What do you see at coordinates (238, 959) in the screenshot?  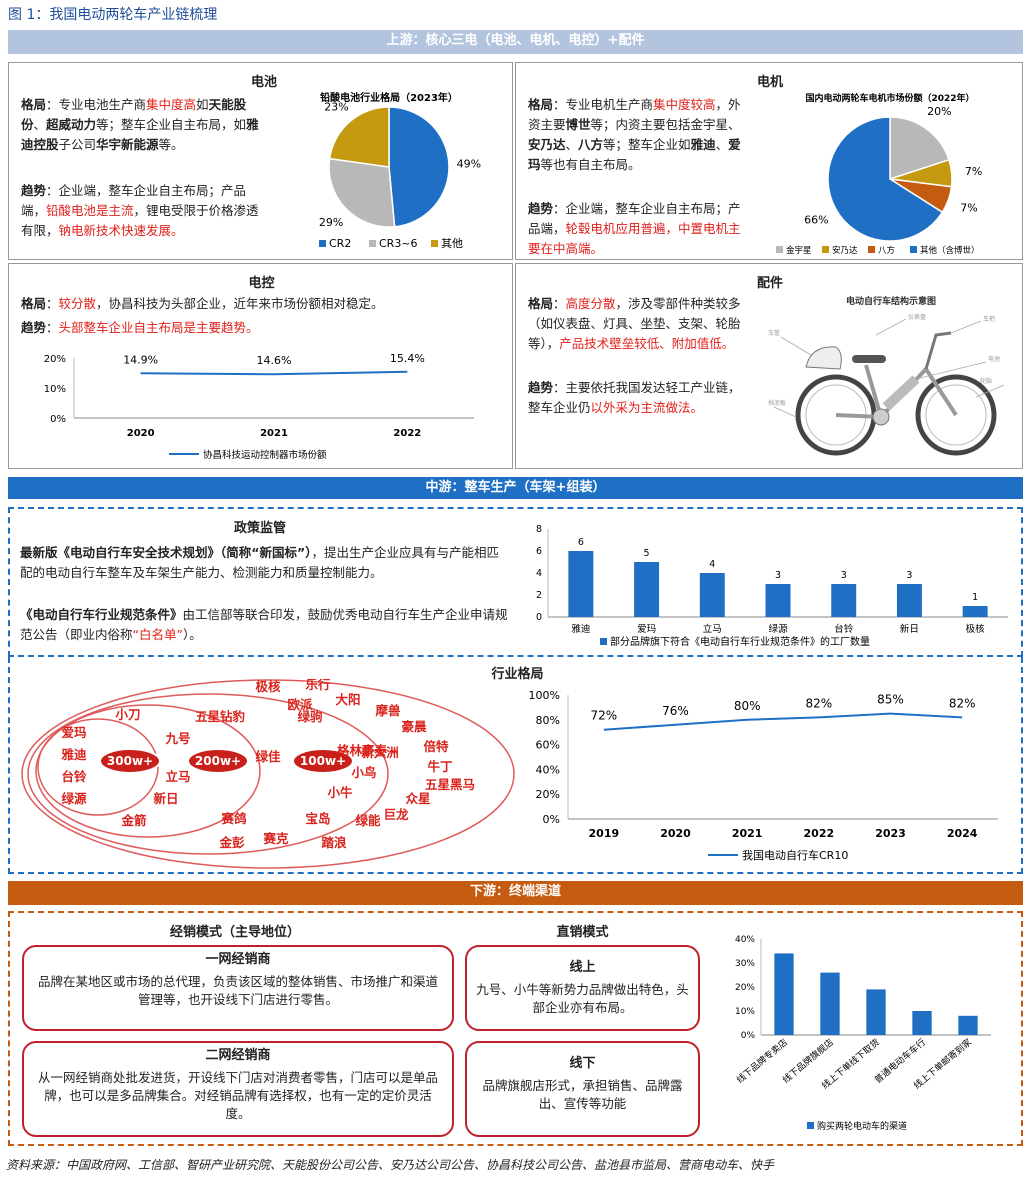 I see `first-tier-dealer-title: 一网经销商` at bounding box center [238, 959].